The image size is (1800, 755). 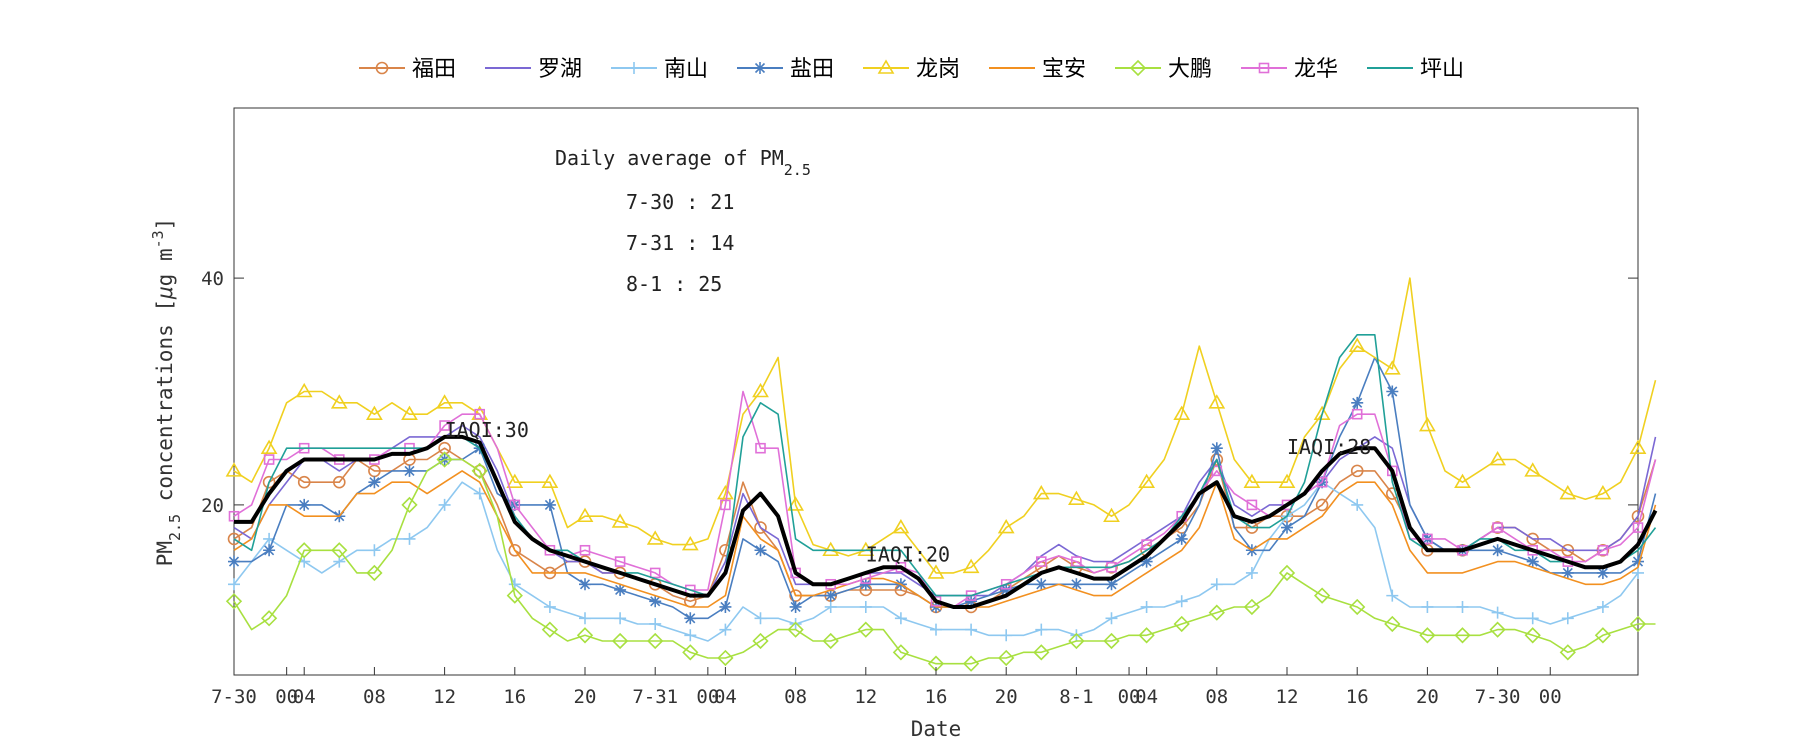 I want to click on legend-label: 福田, so click(x=434, y=69).